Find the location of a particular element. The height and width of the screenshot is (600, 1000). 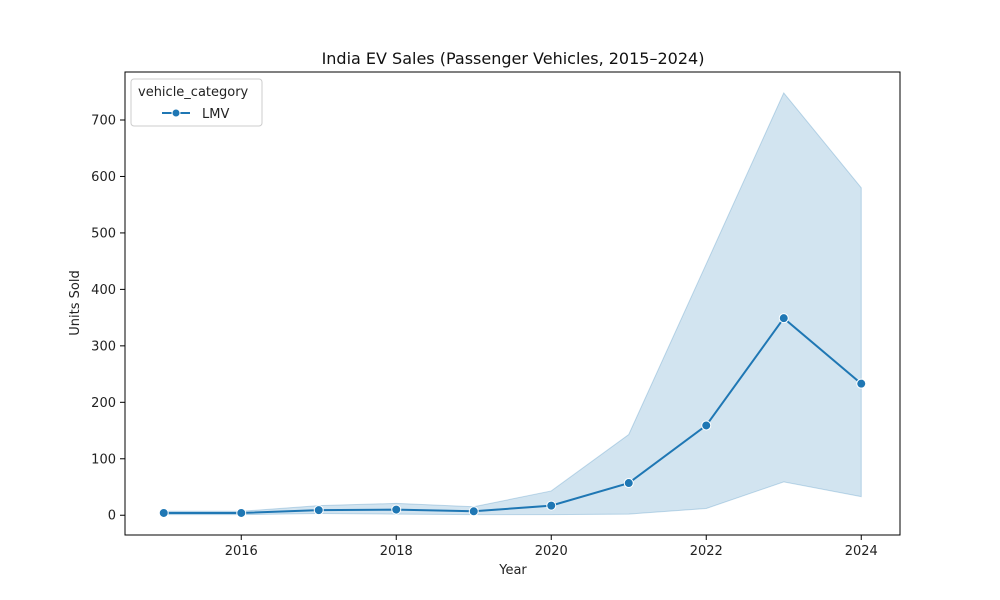

y-tick-label: 100 is located at coordinates (103, 459).